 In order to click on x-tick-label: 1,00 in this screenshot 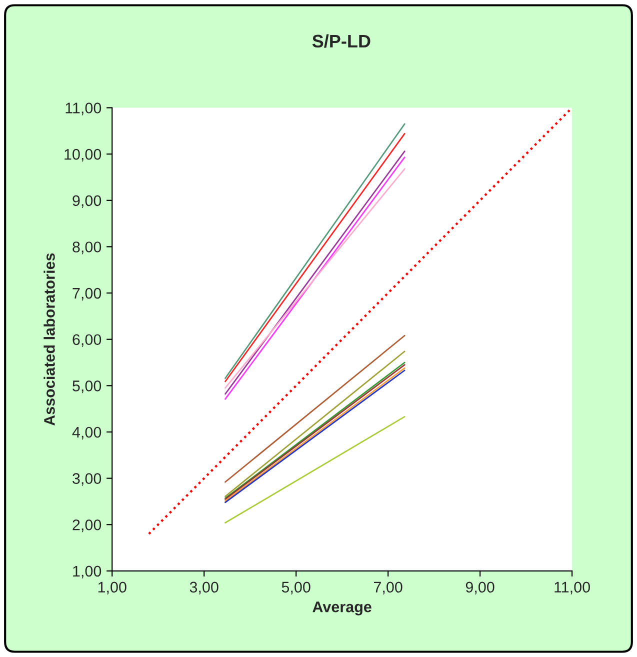, I will do `click(112, 588)`.